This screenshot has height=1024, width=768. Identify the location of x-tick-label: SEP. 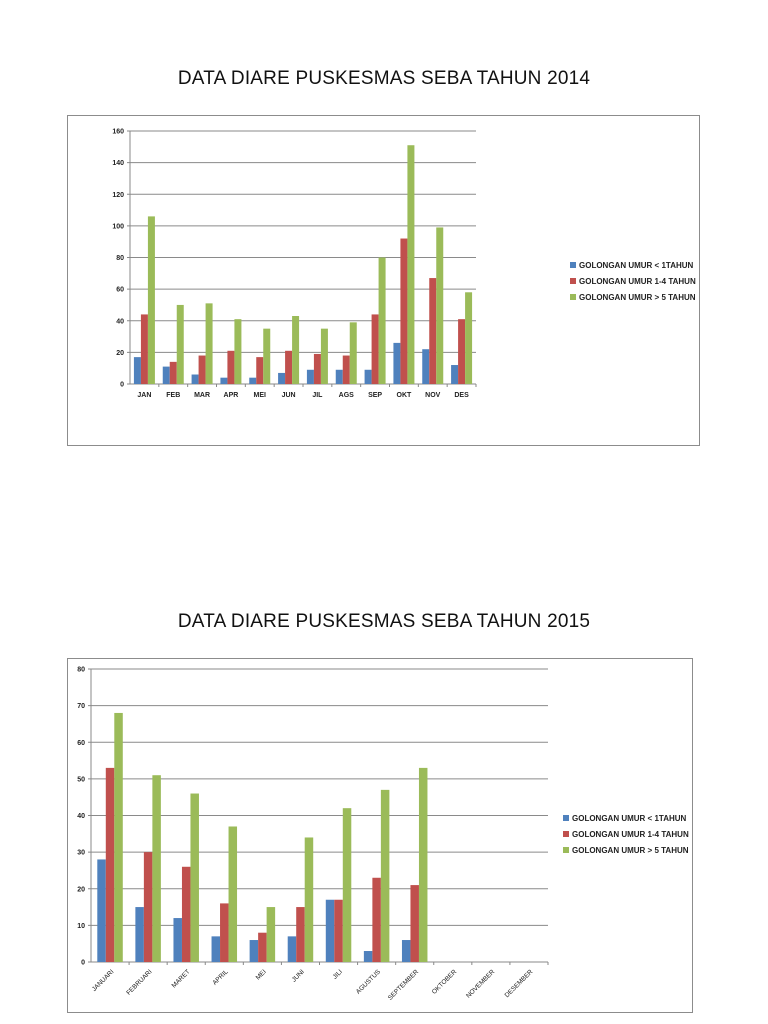
(375, 395).